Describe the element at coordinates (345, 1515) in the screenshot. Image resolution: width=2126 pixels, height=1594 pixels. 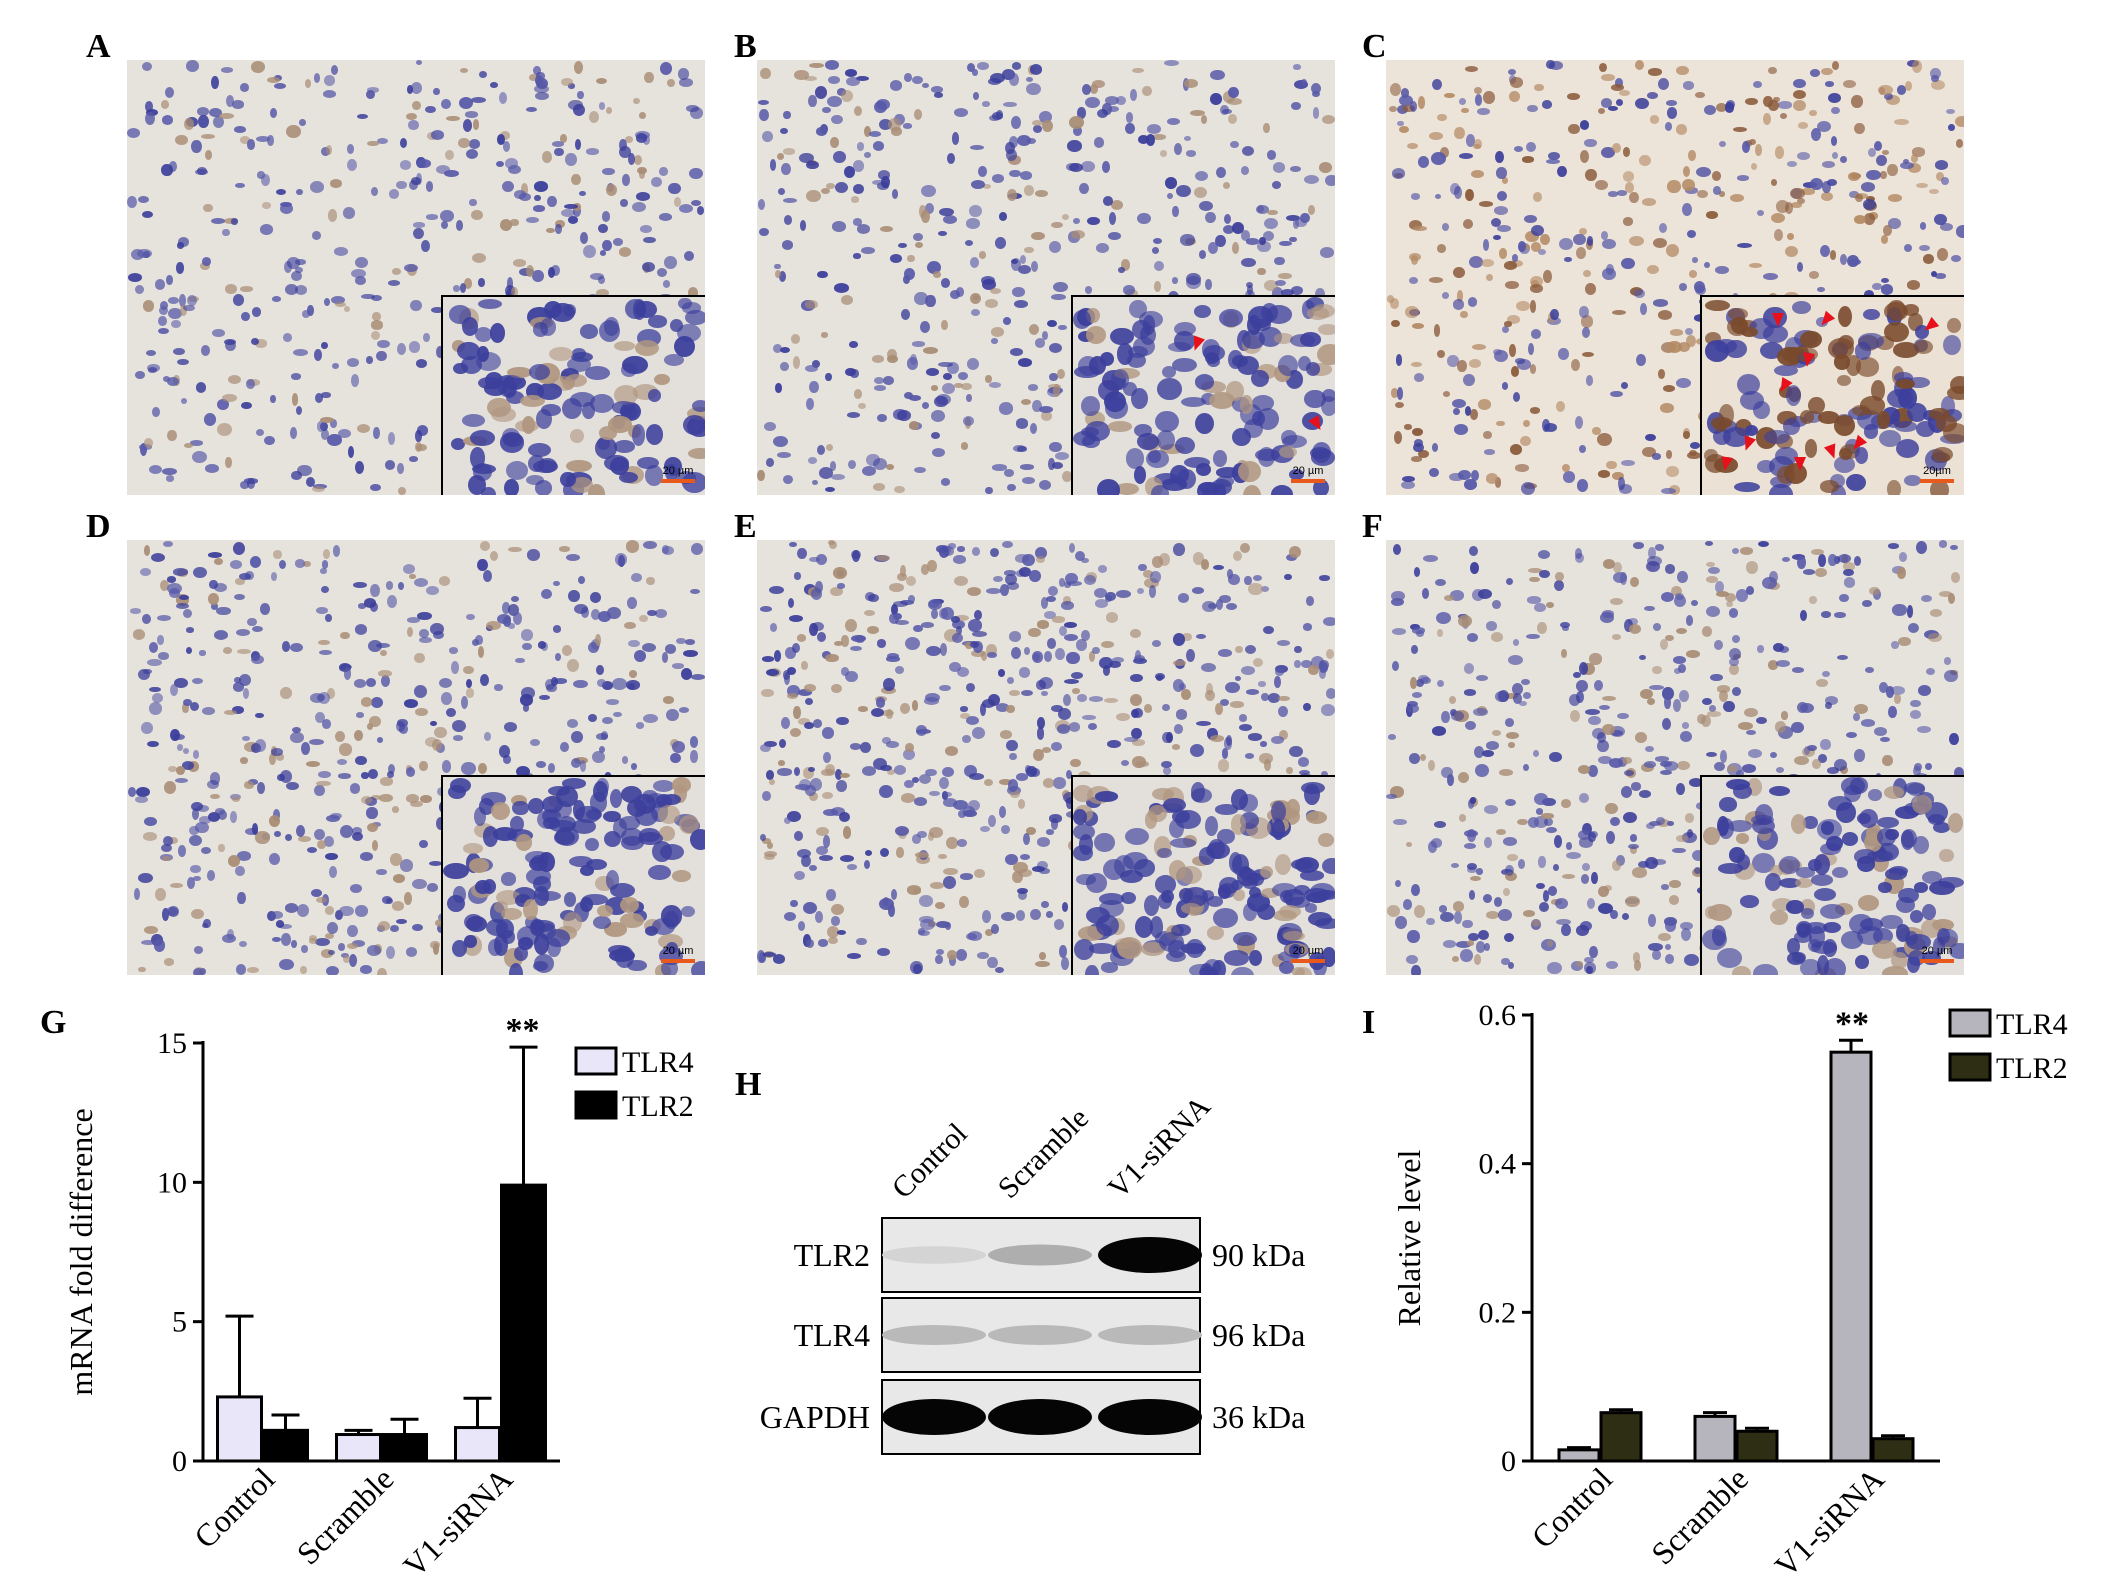
I see `x-tick-label: Scramble` at that location.